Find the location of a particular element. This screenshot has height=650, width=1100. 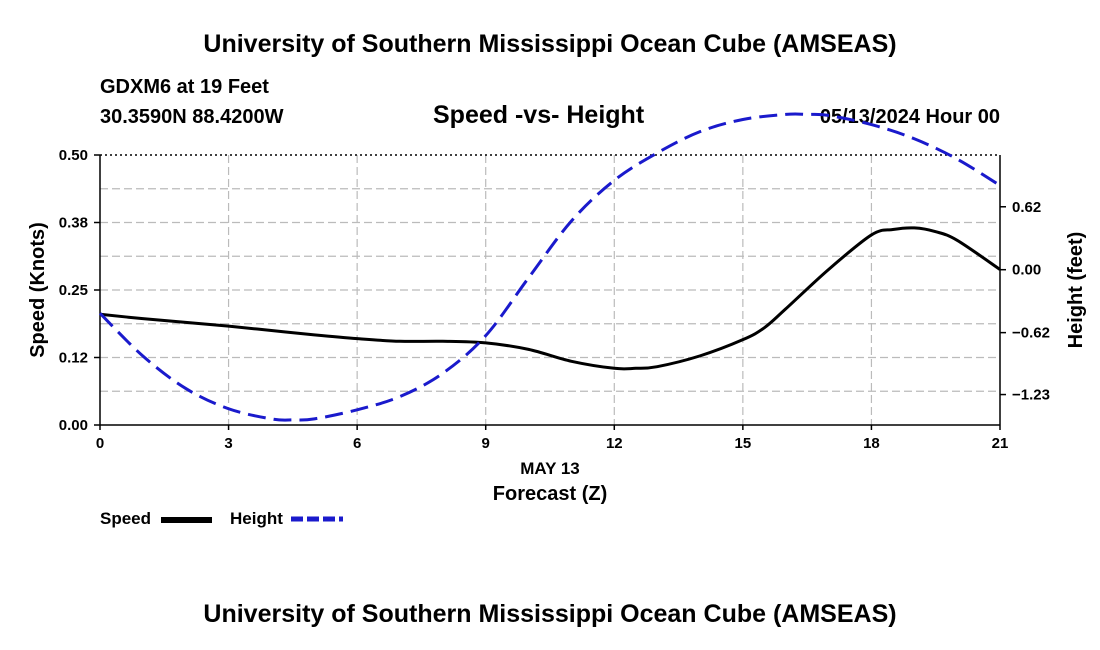

legend-height-label: Height is located at coordinates (256, 518).